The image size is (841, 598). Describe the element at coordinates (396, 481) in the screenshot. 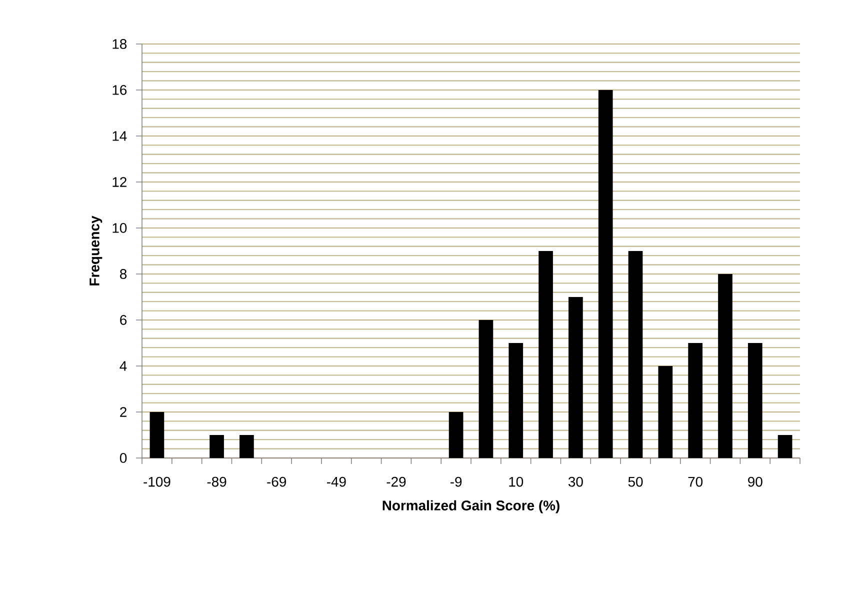

I see `x-tick-label: -29` at that location.